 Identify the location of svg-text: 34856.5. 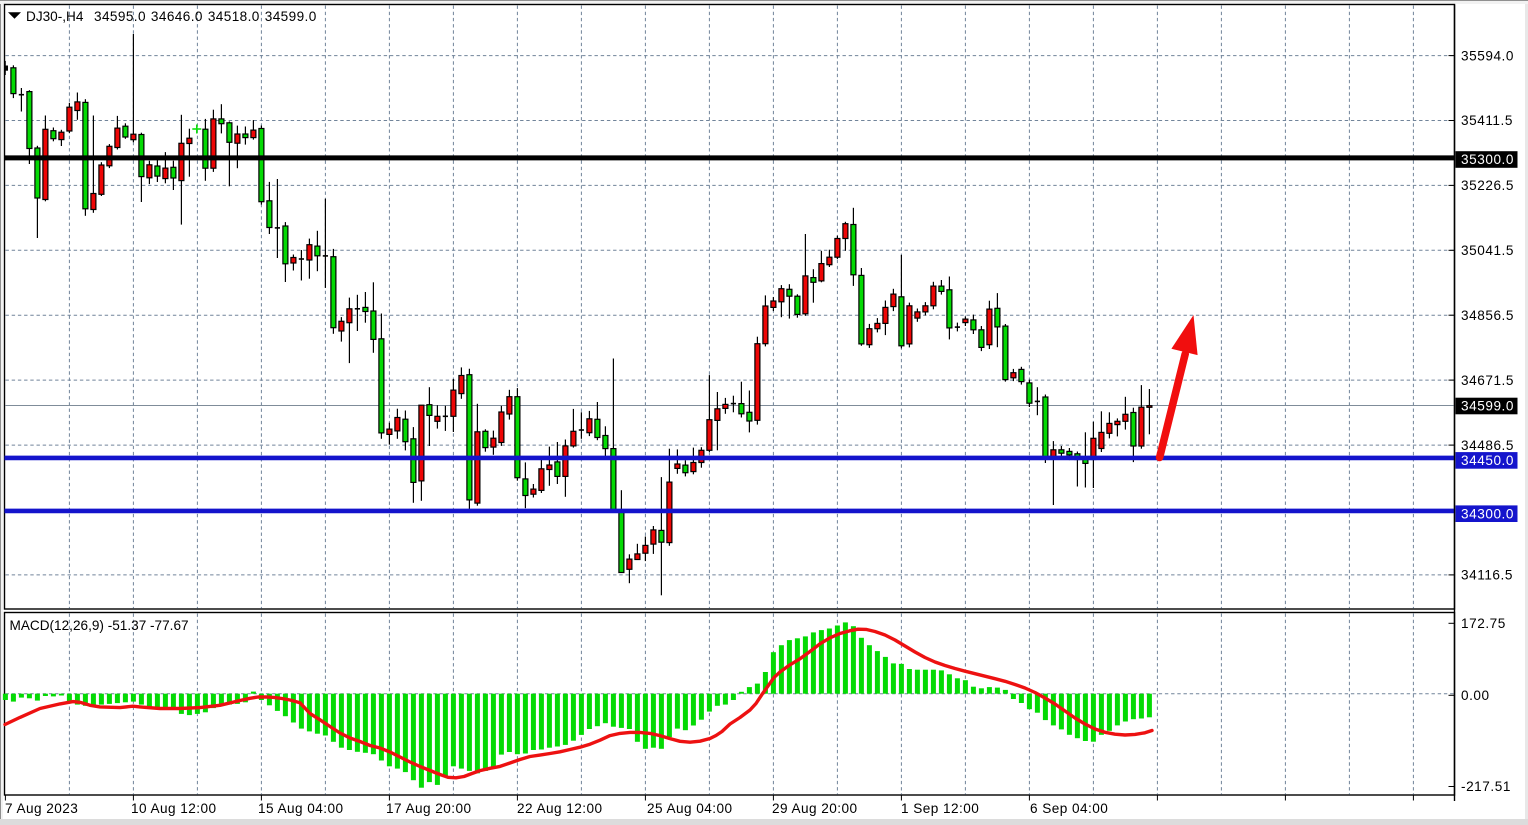
(1487, 315).